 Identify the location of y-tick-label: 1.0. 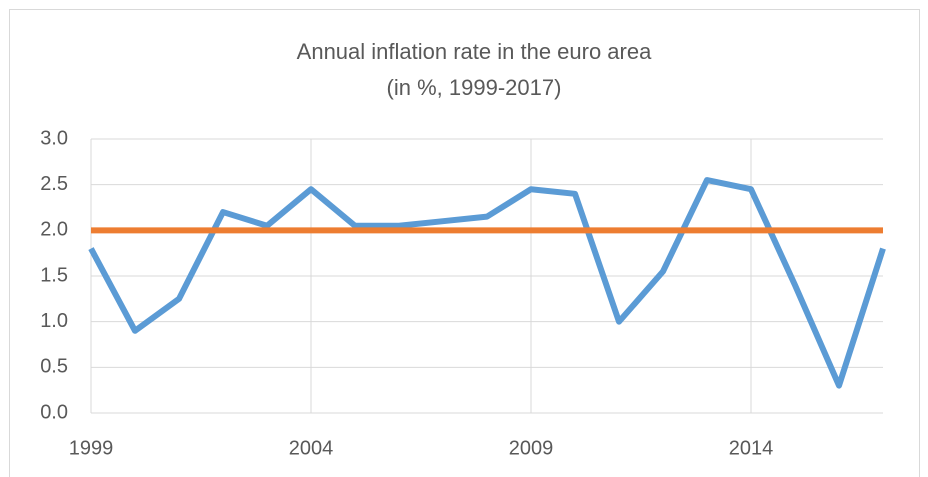
(54, 321).